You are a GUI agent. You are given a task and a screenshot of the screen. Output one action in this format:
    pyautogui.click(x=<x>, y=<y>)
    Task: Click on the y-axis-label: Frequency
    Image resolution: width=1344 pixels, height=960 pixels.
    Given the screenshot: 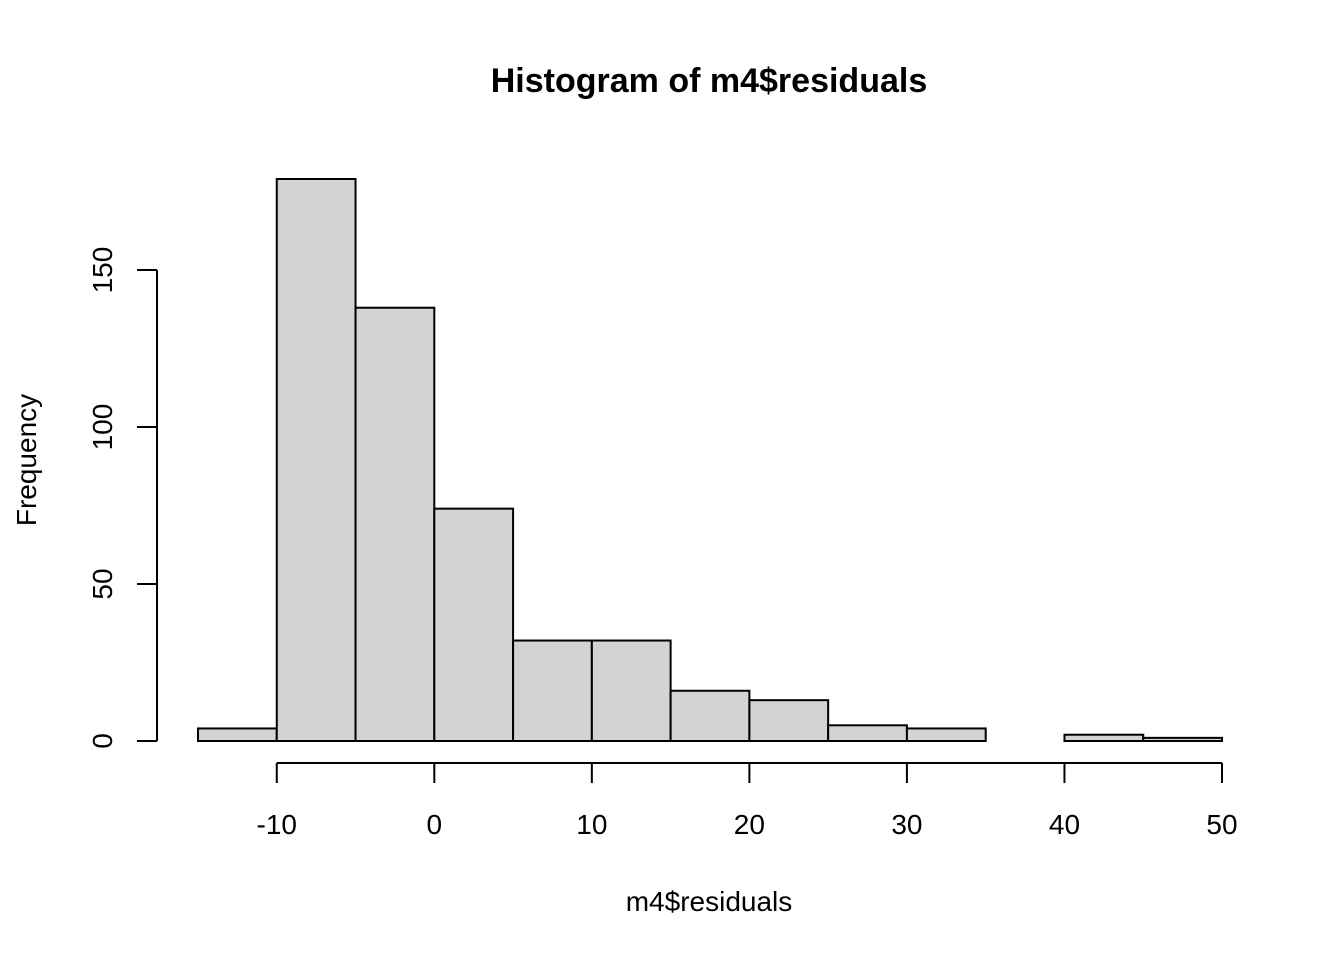 What is the action you would take?
    pyautogui.click(x=26, y=460)
    